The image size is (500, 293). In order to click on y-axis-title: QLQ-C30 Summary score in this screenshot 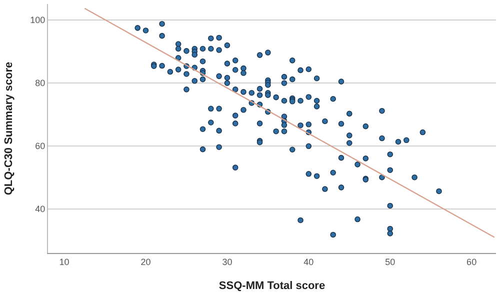, I will do `click(8, 129)`.